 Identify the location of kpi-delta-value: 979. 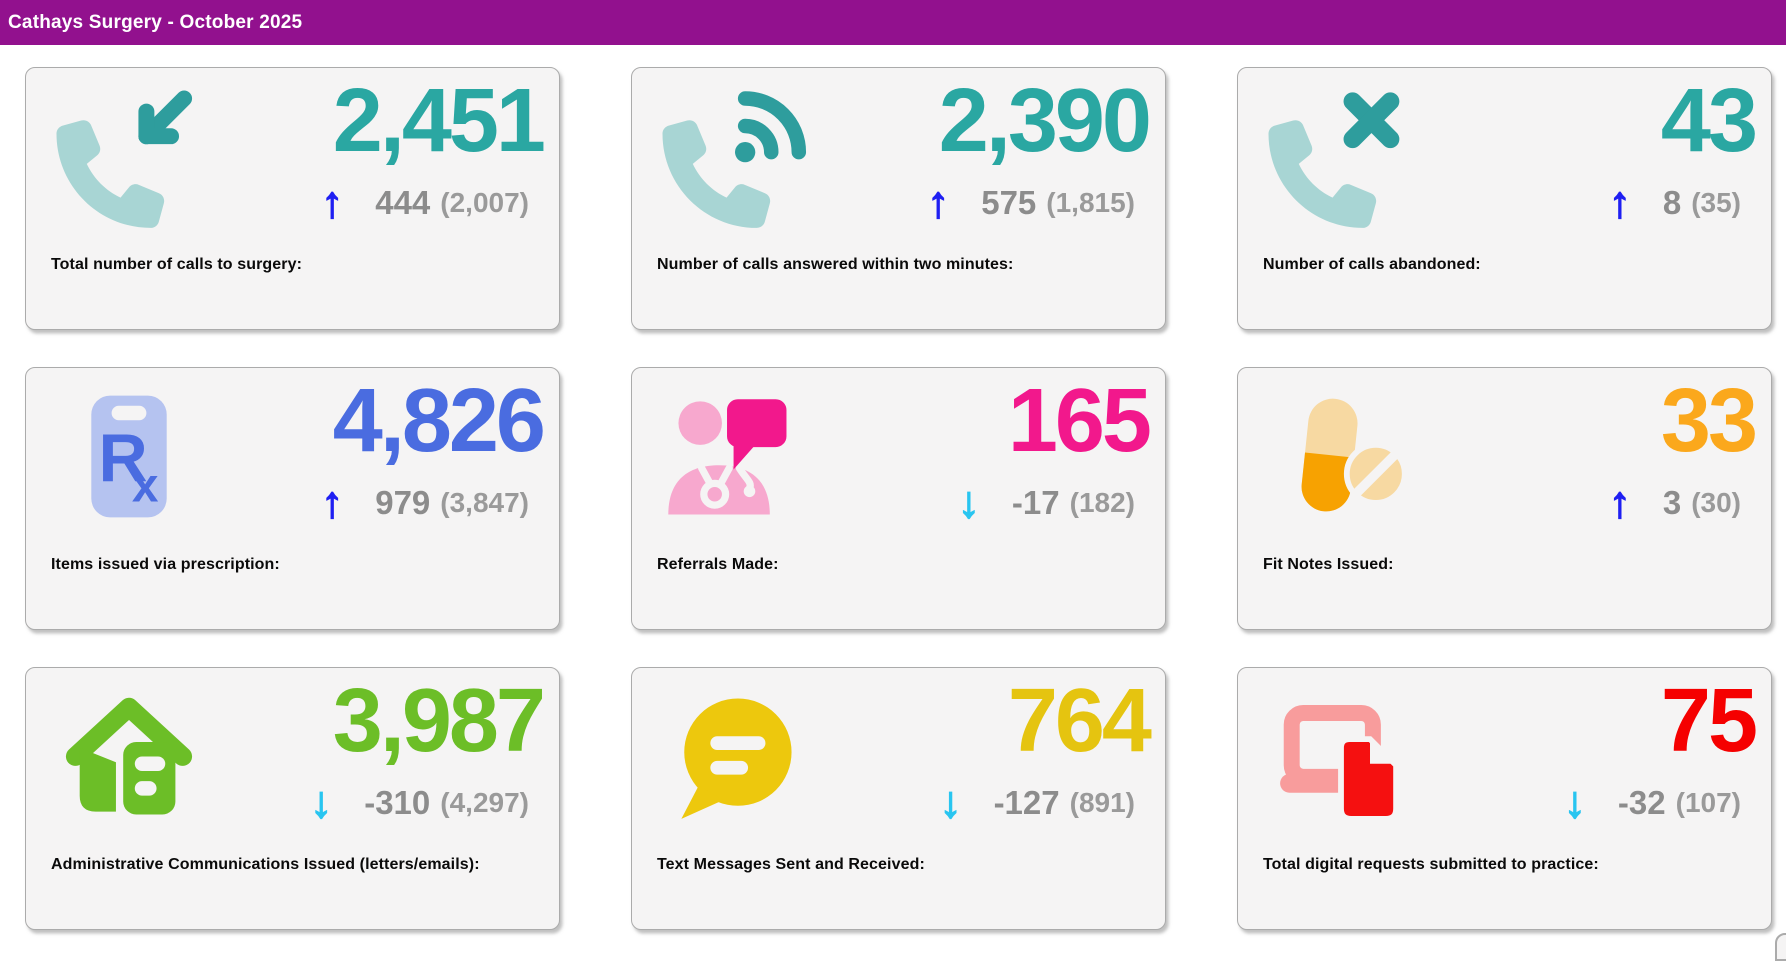
(403, 502).